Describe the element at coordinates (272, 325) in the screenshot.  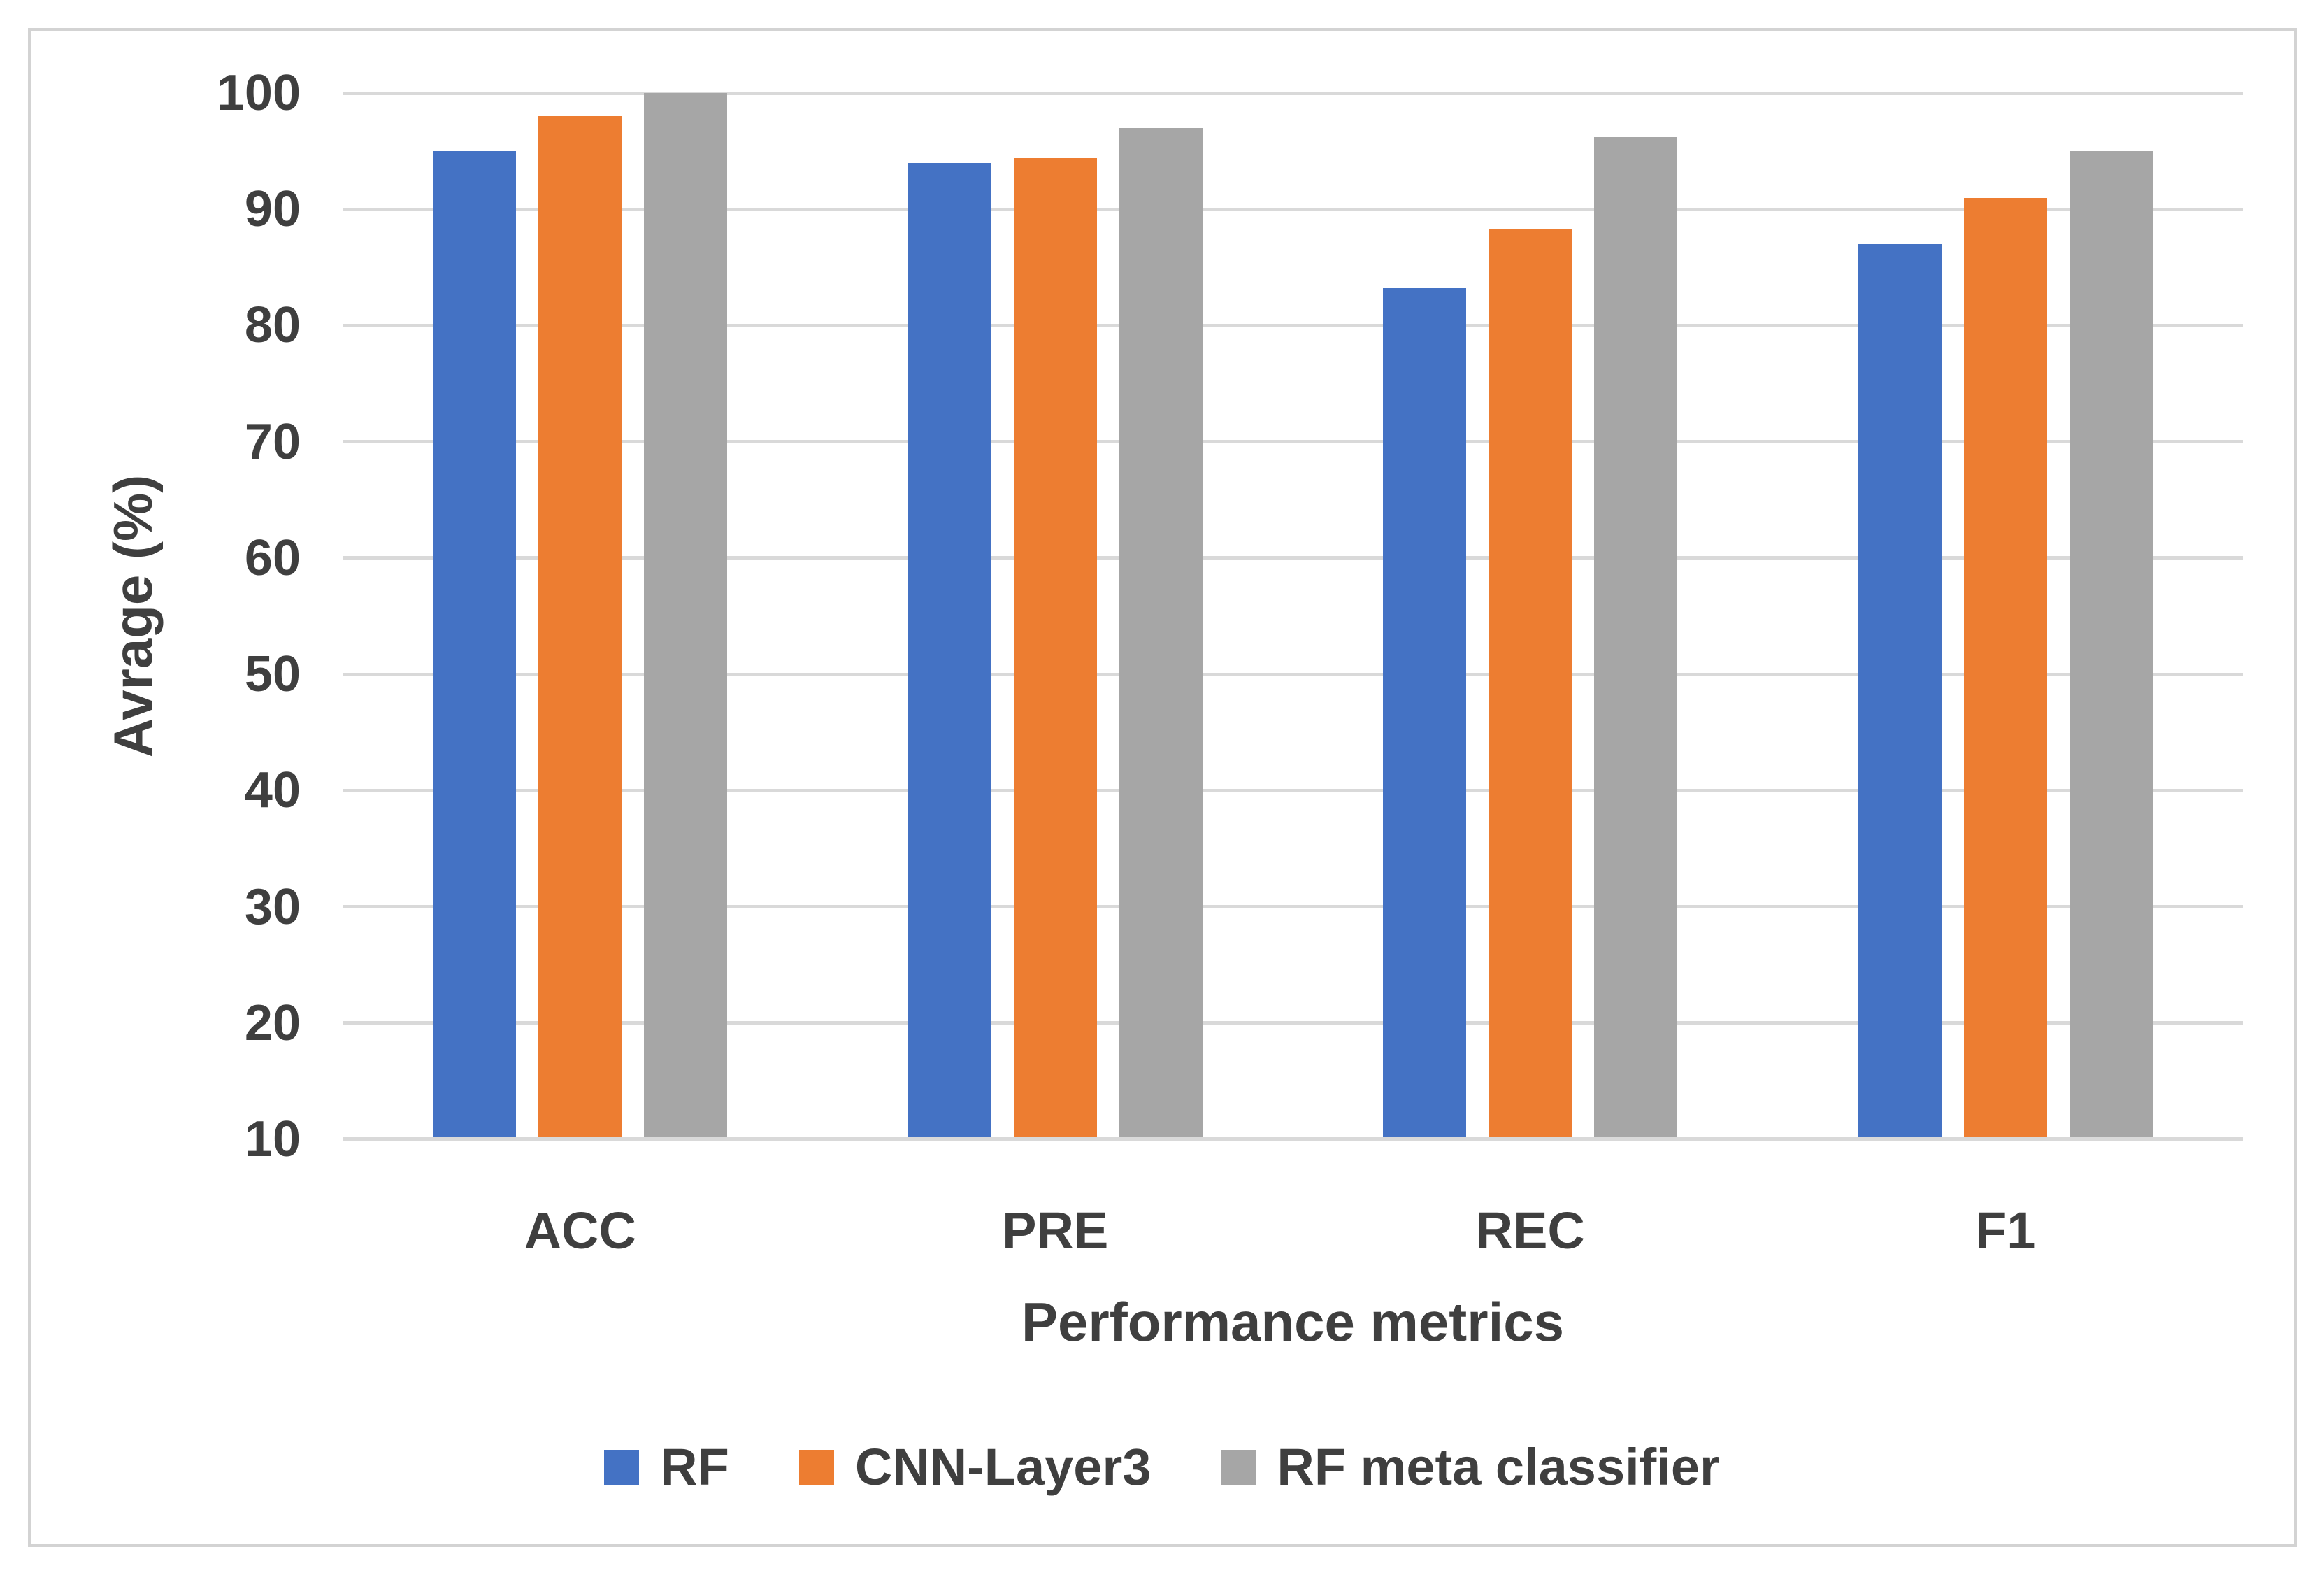
I see `y-tick-80: 80` at that location.